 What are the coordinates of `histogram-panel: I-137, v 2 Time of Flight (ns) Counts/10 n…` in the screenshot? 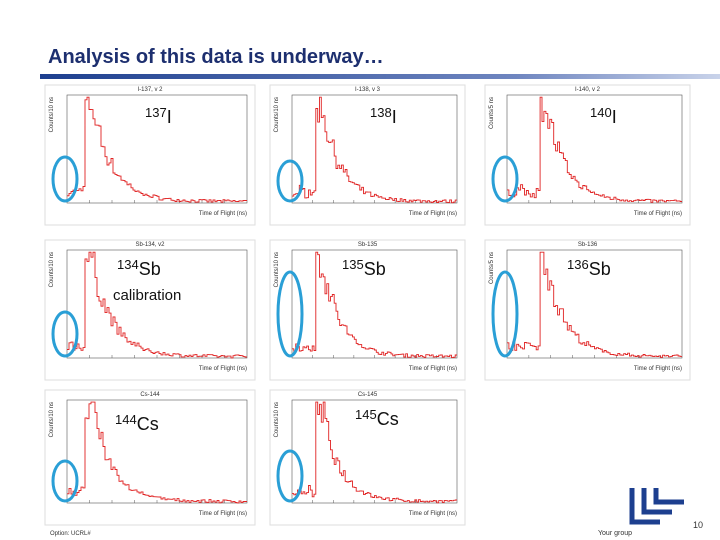 It's located at (150, 155).